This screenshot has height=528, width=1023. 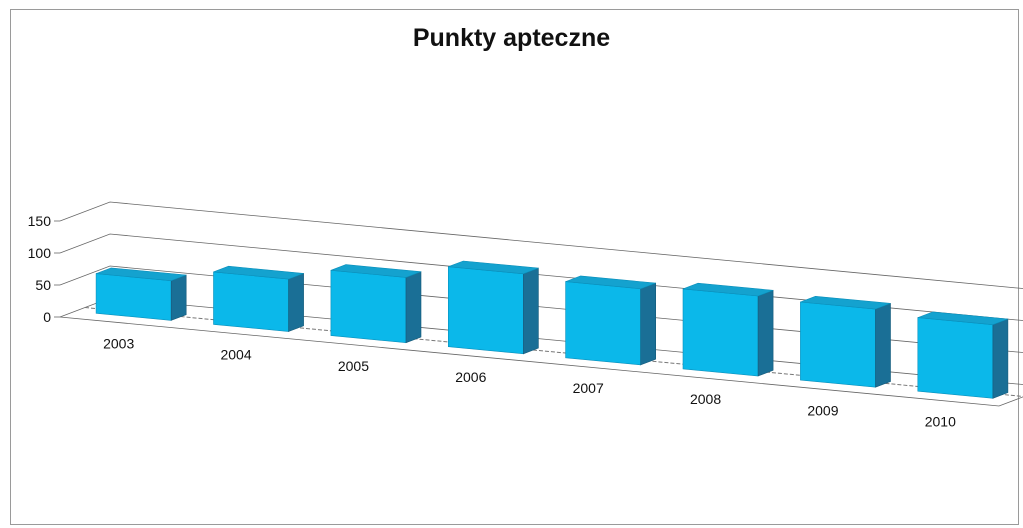 I want to click on x-tick-label: 2010, so click(x=940, y=421).